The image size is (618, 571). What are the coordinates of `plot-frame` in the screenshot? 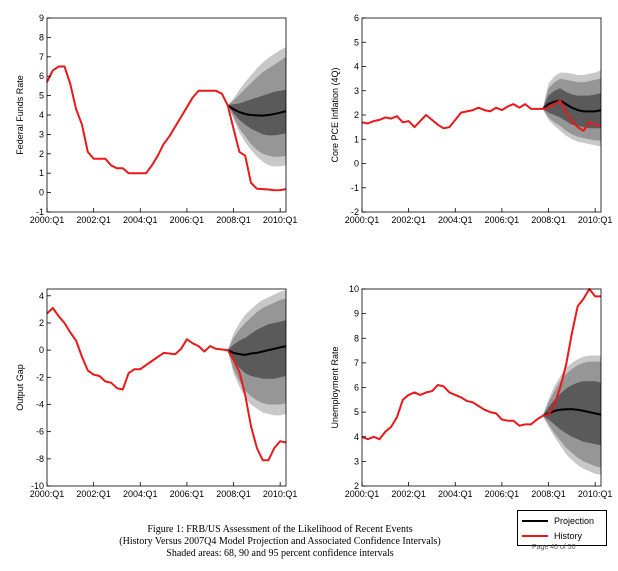 It's located at (166, 387).